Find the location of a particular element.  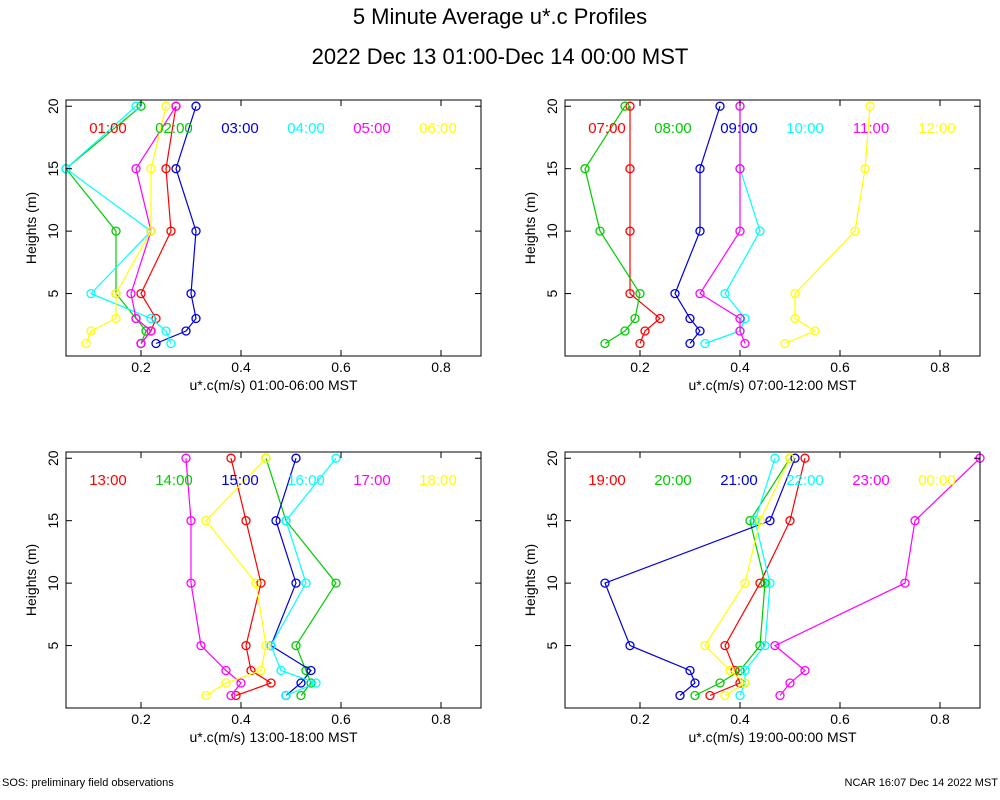

chart-title: 5 Minute Average u*.c Profiles is located at coordinates (500, 16).